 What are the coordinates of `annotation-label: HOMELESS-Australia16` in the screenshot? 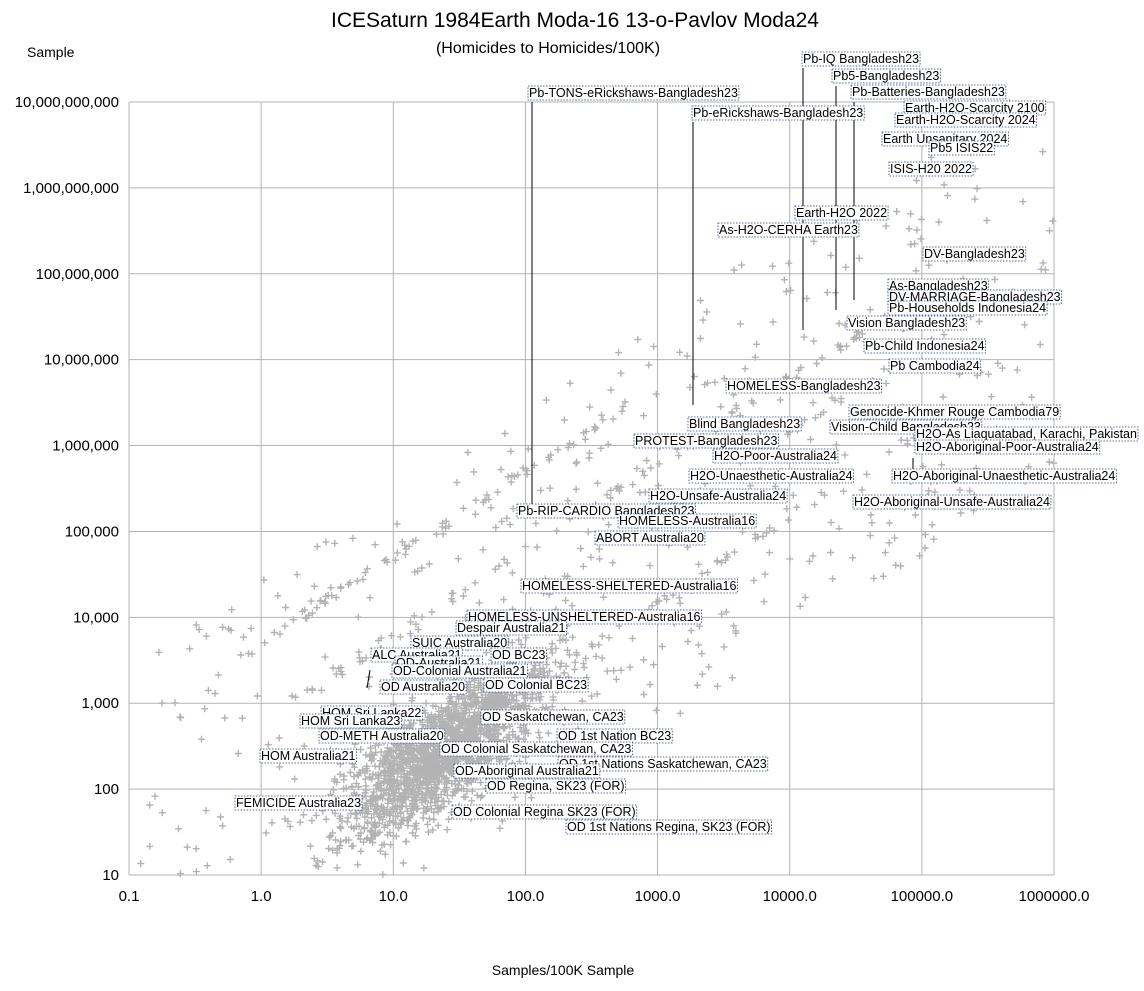 It's located at (687, 521).